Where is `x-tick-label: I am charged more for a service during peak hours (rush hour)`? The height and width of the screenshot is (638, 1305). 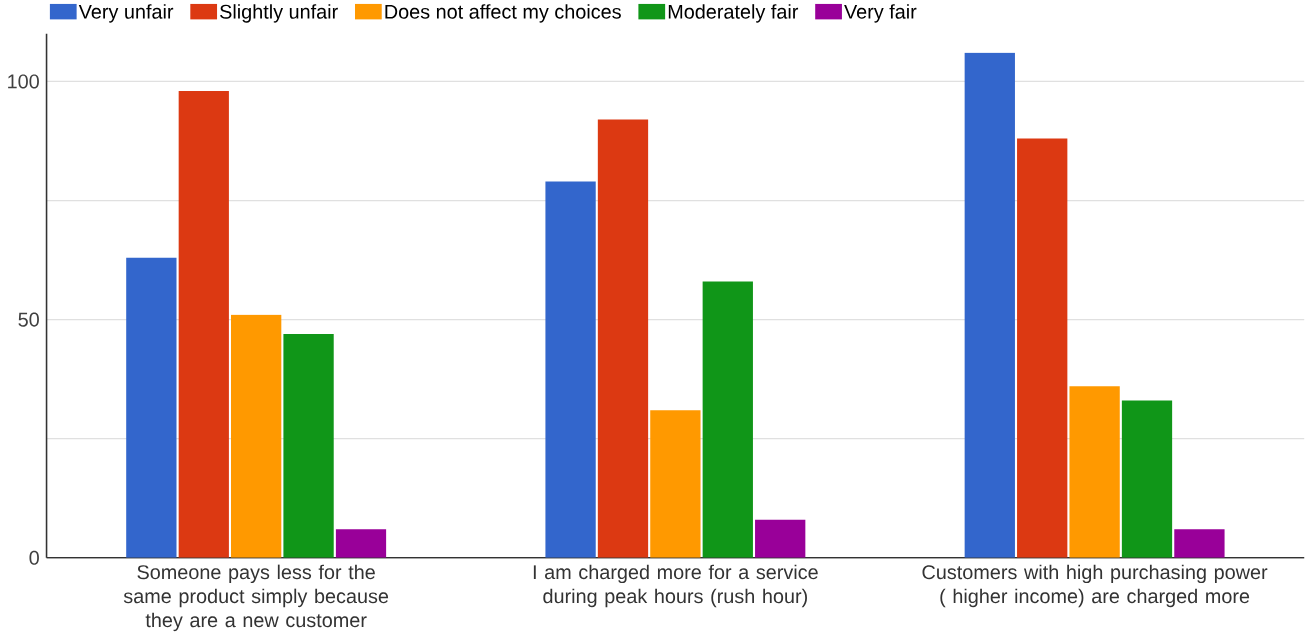 x-tick-label: I am charged more for a service during peak hours (rush hour) is located at coordinates (675, 586).